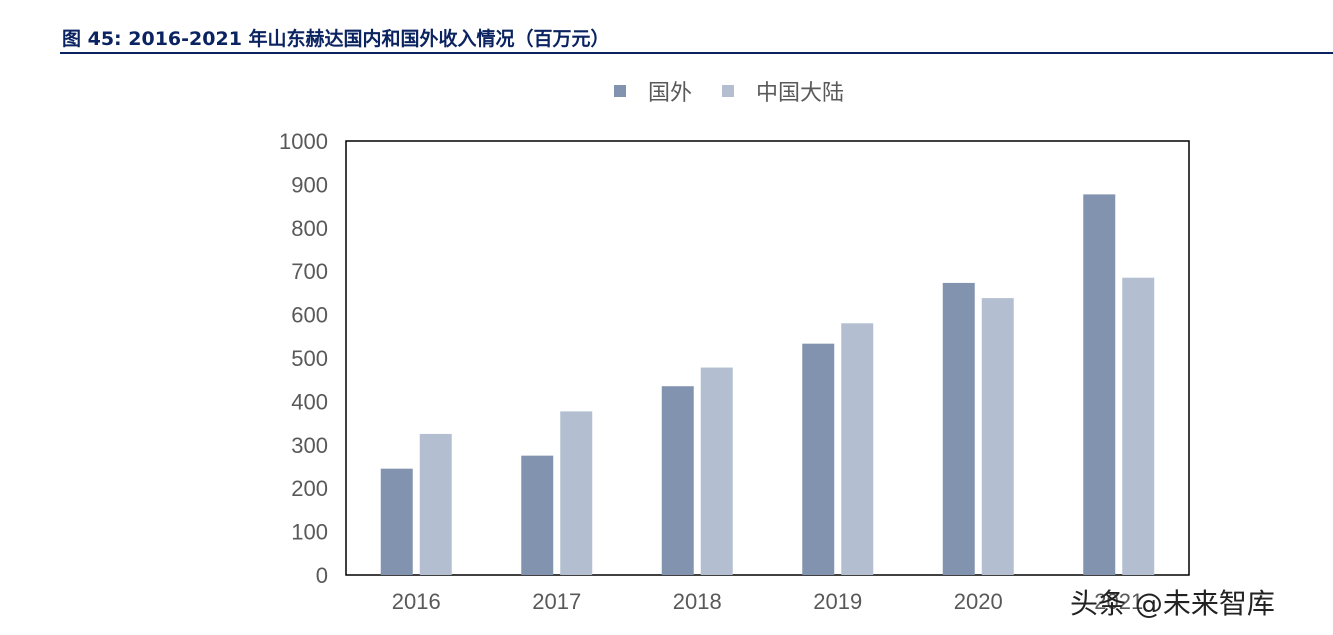 This screenshot has width=1333, height=635. I want to click on legend-label-series-1: 中国大陆, so click(800, 93).